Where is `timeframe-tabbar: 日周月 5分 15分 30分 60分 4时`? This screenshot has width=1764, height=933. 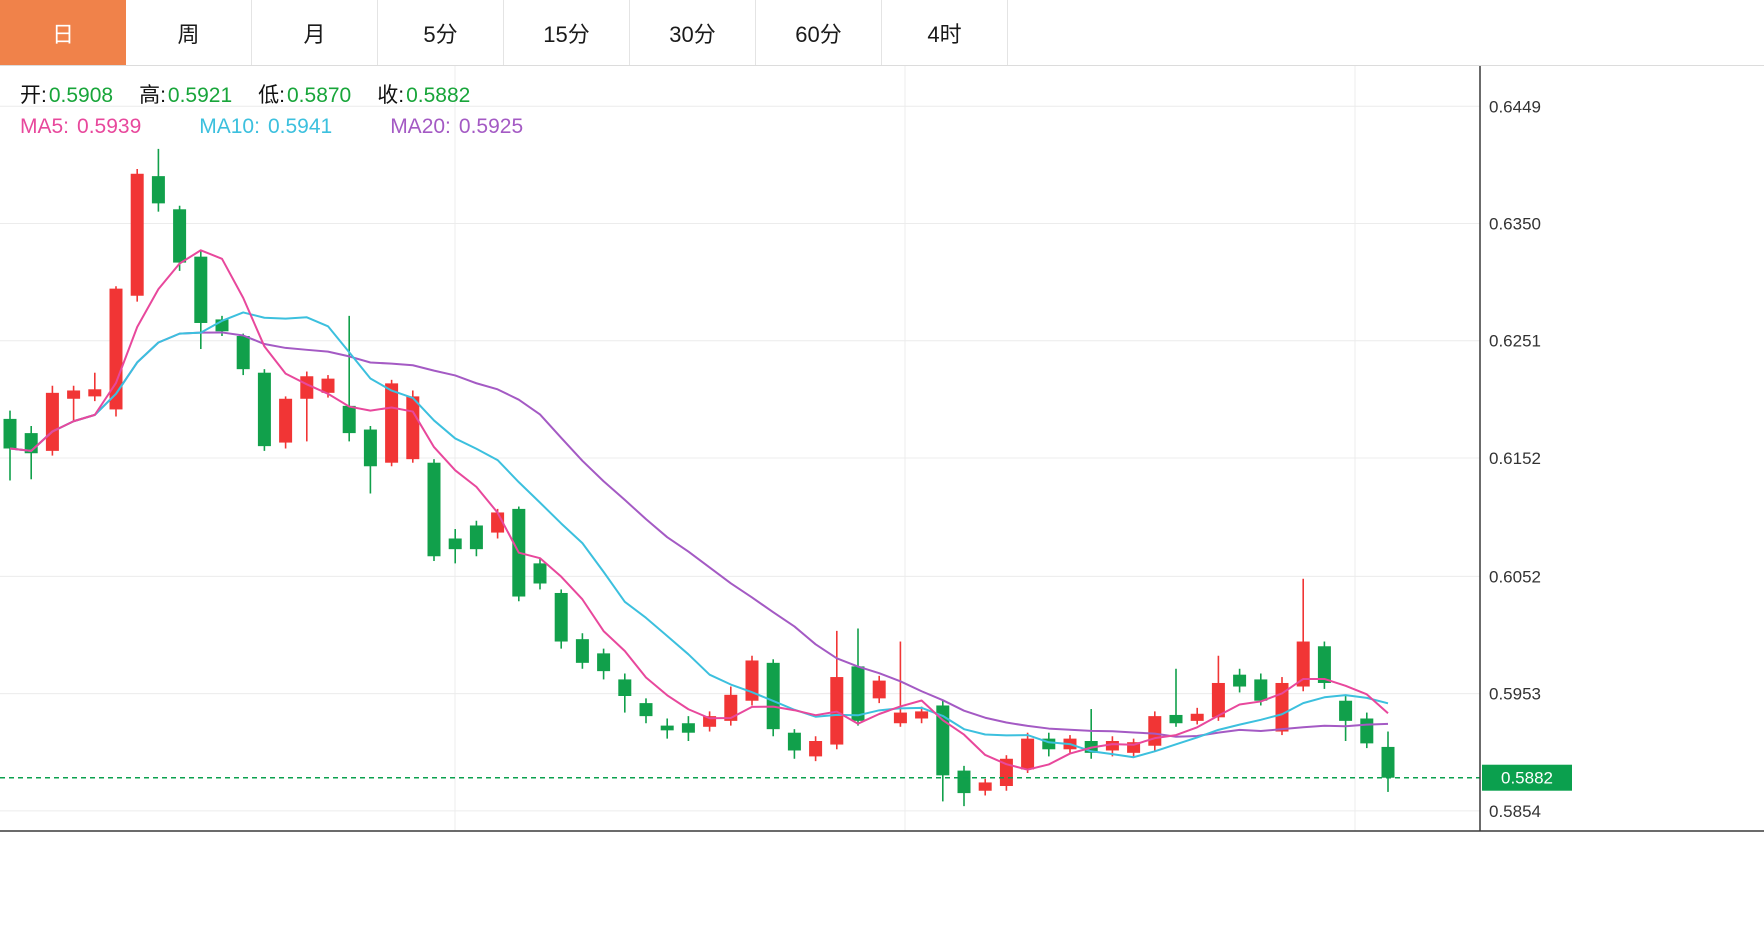 timeframe-tabbar: 日周月 5分 15分 30分 60分 4时 is located at coordinates (882, 33).